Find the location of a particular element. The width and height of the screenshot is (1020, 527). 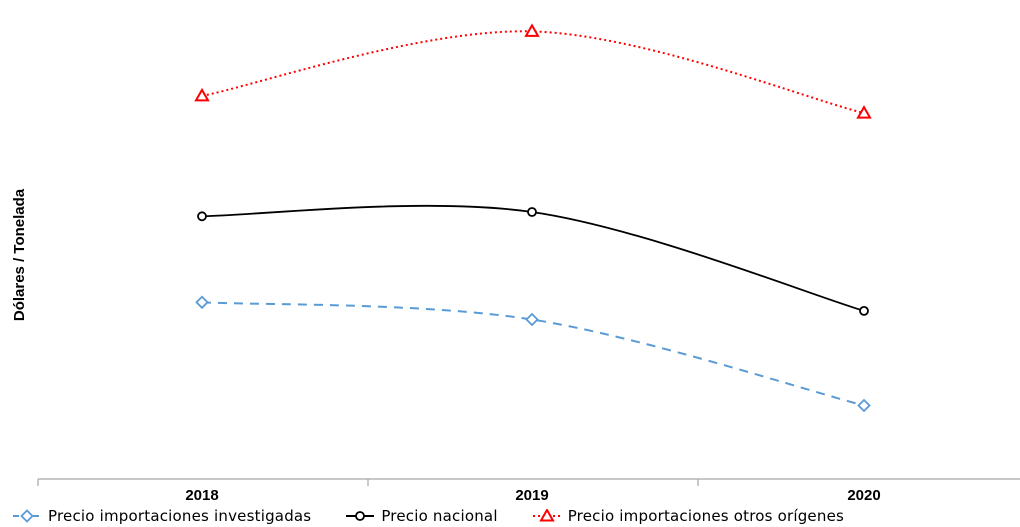

series-3-point-2019 is located at coordinates (532, 30).